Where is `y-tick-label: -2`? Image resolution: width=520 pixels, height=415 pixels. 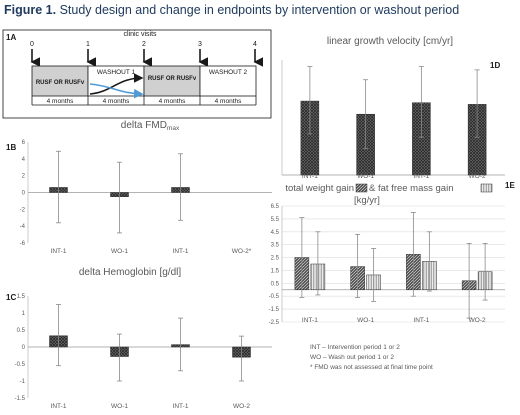 y-tick-label: -2 is located at coordinates (23, 210).